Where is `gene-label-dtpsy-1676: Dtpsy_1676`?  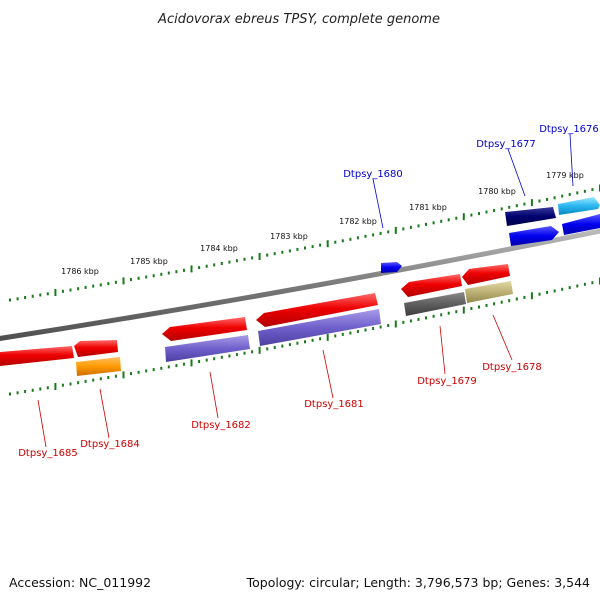 gene-label-dtpsy-1676: Dtpsy_1676 is located at coordinates (569, 129).